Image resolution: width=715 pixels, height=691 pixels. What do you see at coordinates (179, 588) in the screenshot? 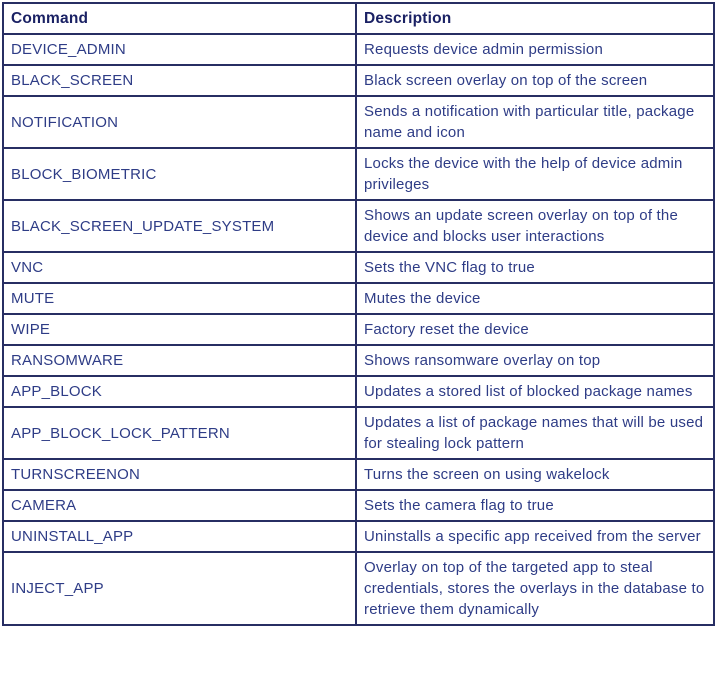
I see `command-cell: INJECT_APP` at bounding box center [179, 588].